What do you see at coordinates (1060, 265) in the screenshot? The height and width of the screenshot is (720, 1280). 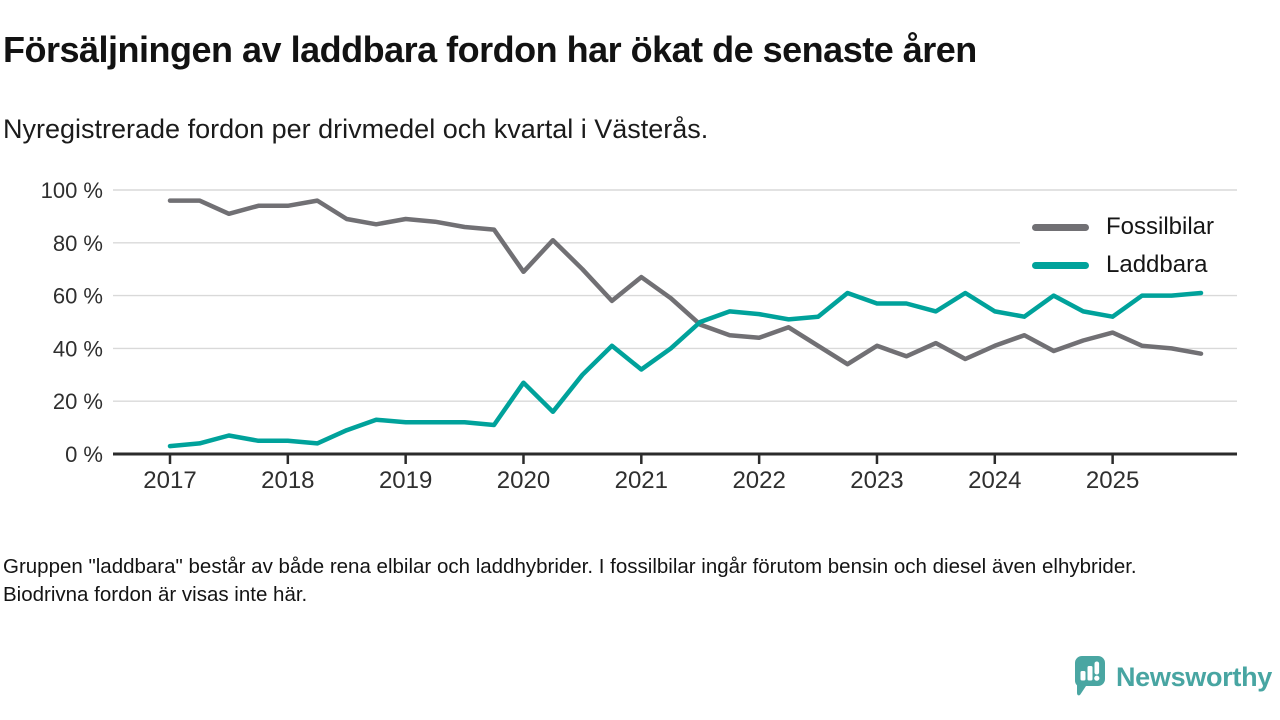 I see `laddbara-line-swatch-icon` at bounding box center [1060, 265].